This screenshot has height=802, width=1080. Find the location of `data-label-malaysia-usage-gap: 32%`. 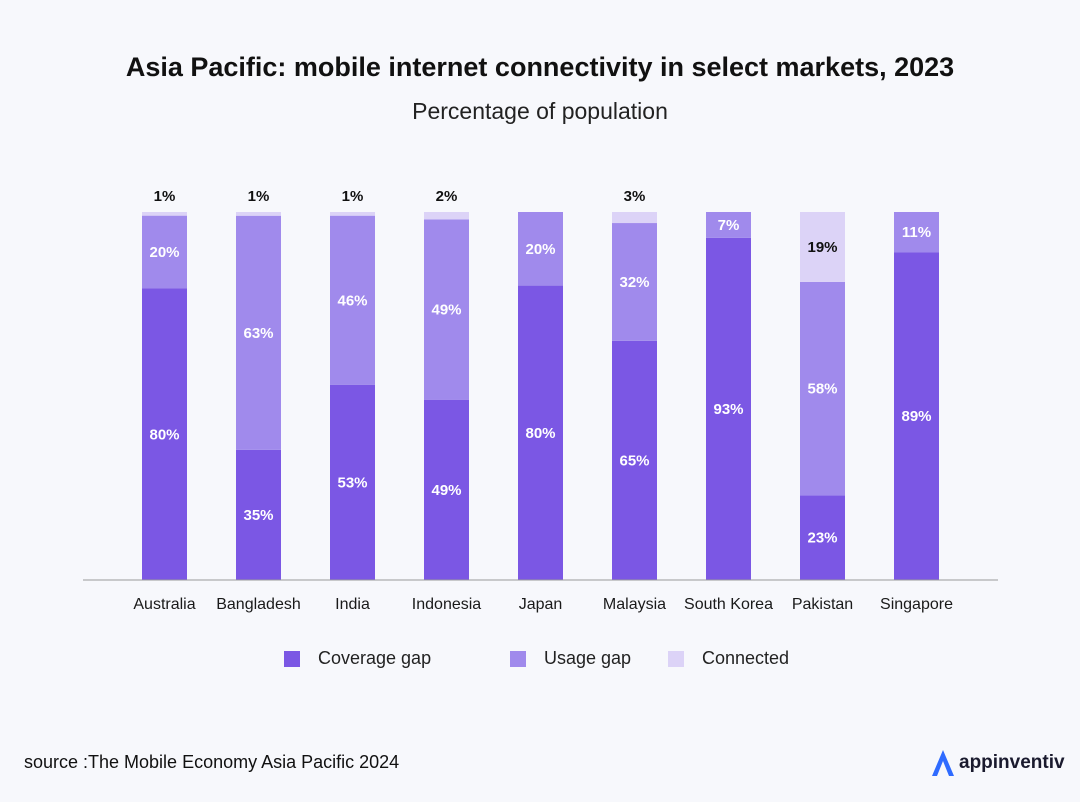

data-label-malaysia-usage-gap: 32% is located at coordinates (634, 282).